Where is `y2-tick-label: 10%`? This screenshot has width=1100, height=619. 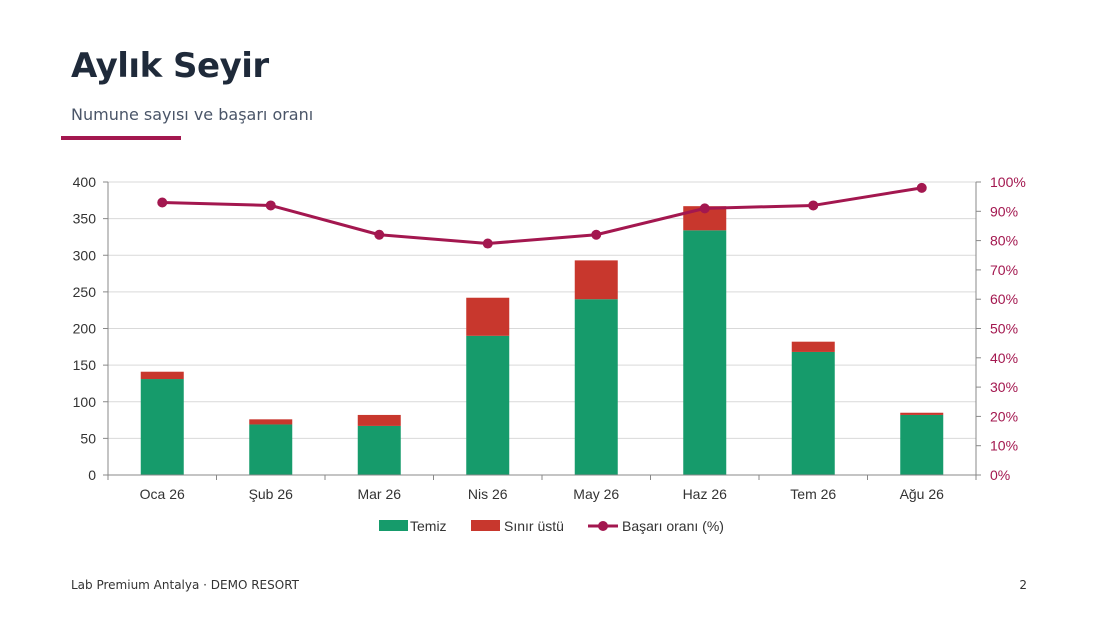 y2-tick-label: 10% is located at coordinates (1004, 446).